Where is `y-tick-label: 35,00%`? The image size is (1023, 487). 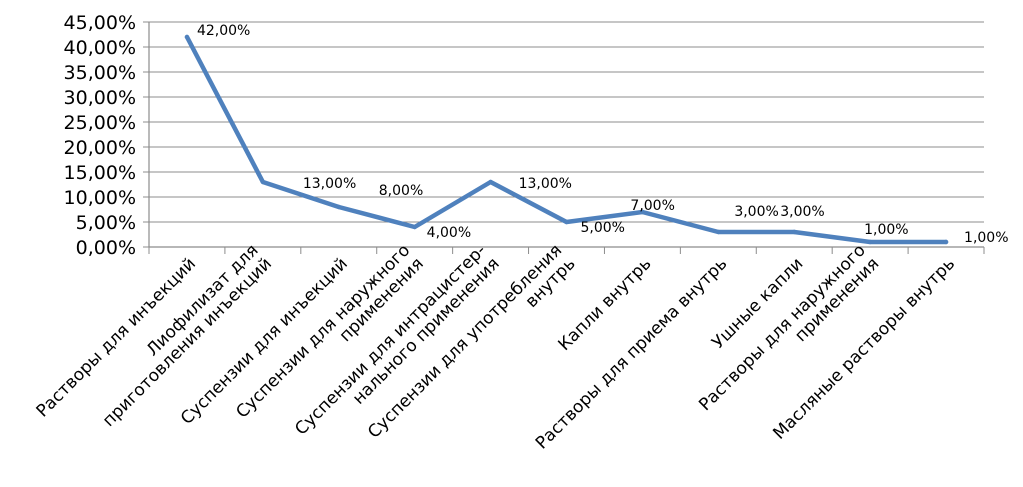 y-tick-label: 35,00% is located at coordinates (100, 73).